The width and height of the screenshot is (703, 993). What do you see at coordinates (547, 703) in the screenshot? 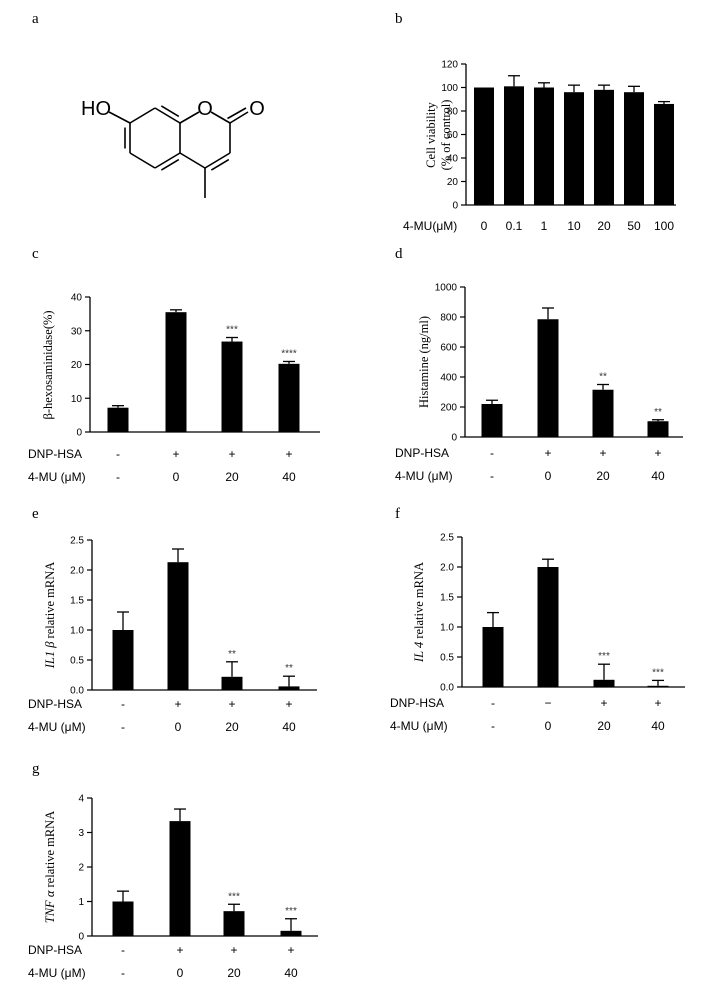
I see `category-label: −` at bounding box center [547, 703].